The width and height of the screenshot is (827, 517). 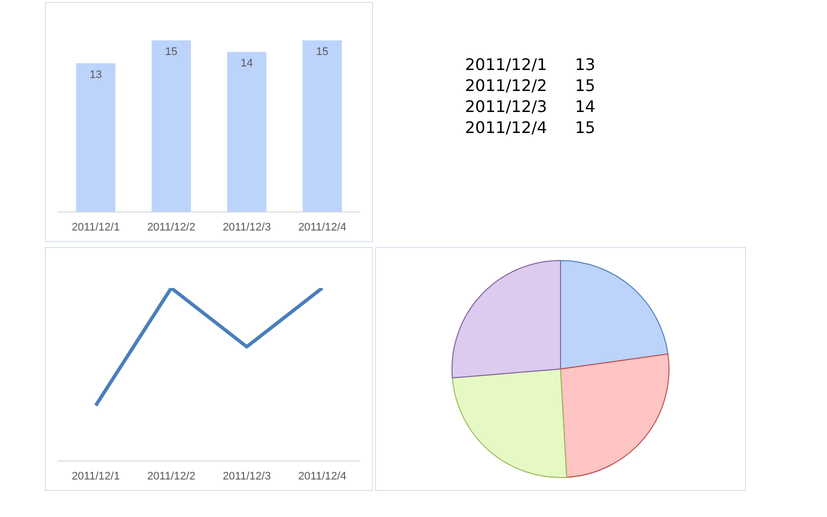 I want to click on data-label: 13, so click(x=96, y=74).